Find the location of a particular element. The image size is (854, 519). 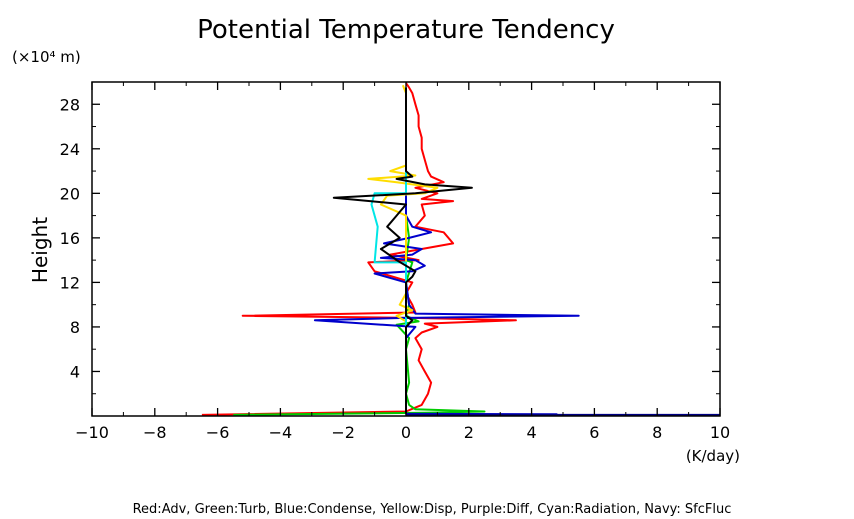

x-tick-label: −10 is located at coordinates (92, 432).